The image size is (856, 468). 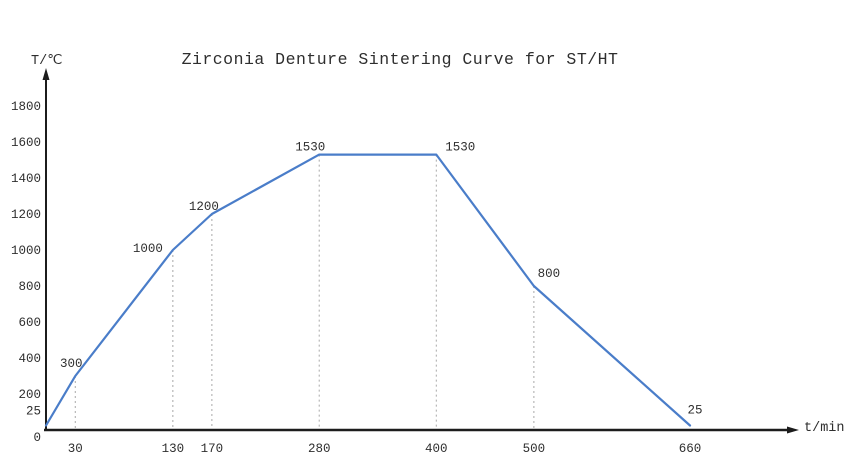 What do you see at coordinates (29, 323) in the screenshot?
I see `y-tick-label: 600` at bounding box center [29, 323].